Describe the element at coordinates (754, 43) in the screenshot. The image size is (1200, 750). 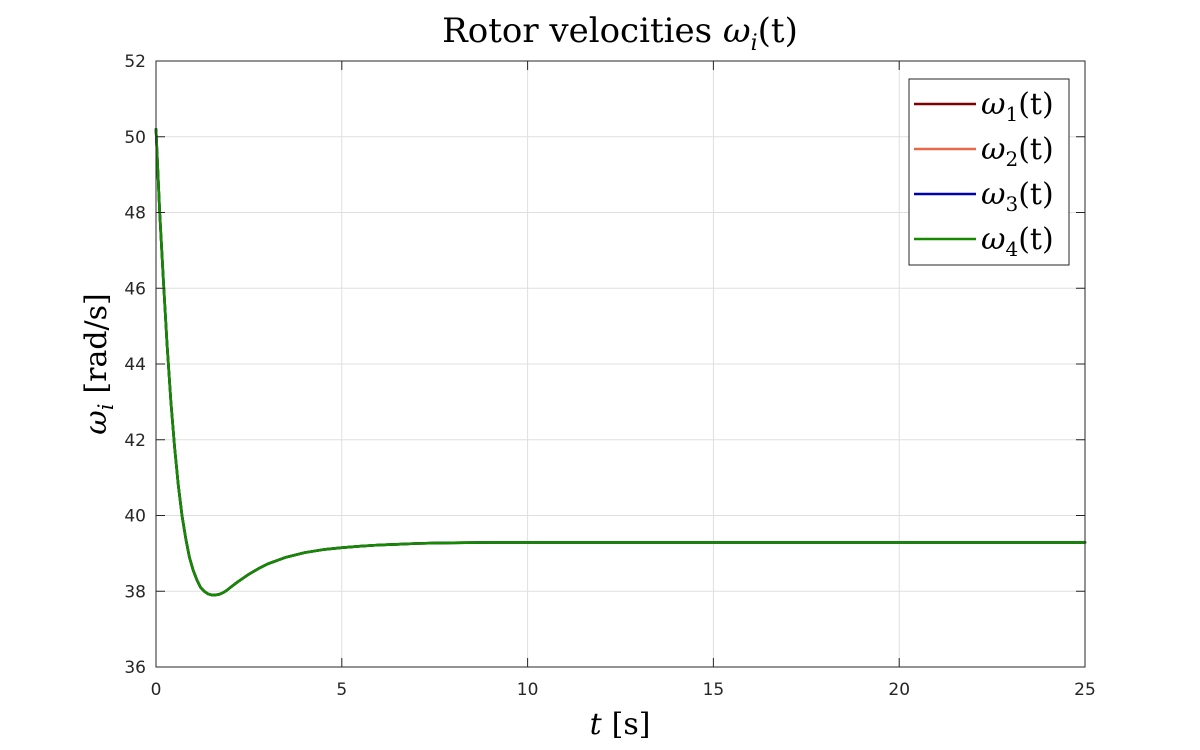
I see `chart-title-subscript: i` at that location.